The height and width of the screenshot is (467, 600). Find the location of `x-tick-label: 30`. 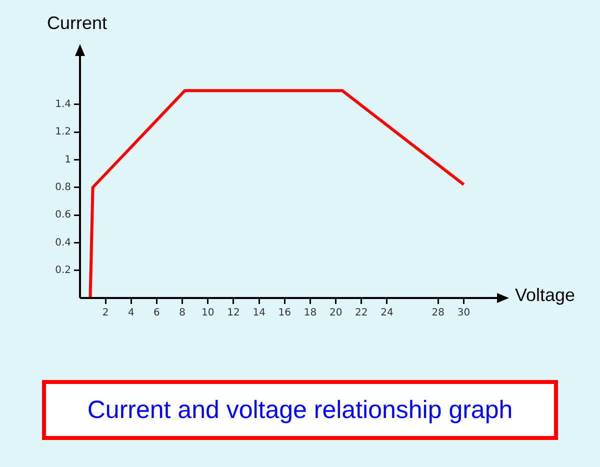

x-tick-label: 30 is located at coordinates (463, 313).